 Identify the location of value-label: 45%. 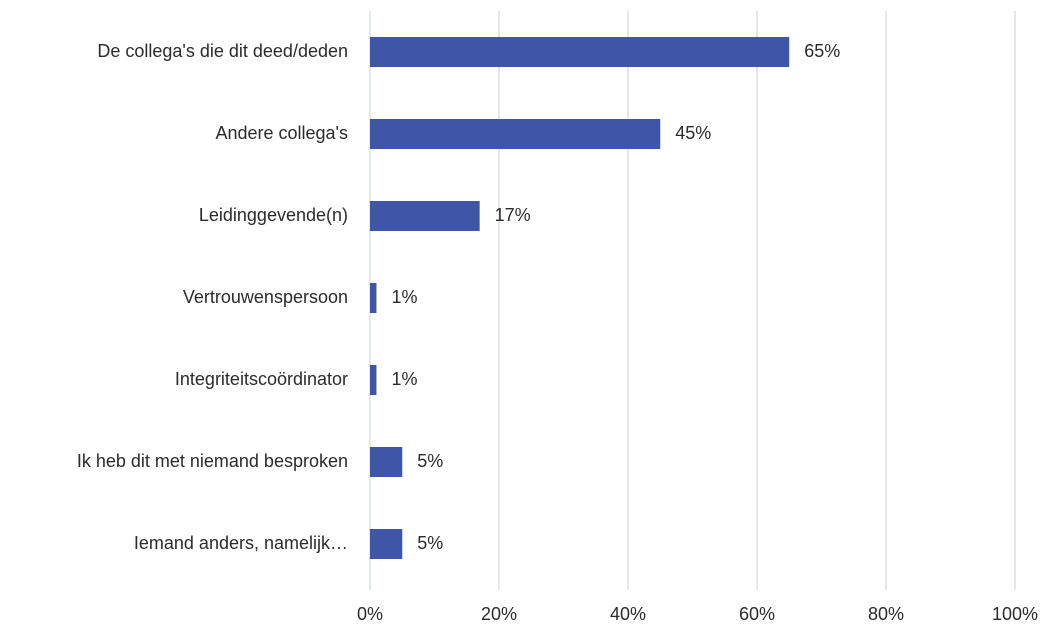
(693, 133).